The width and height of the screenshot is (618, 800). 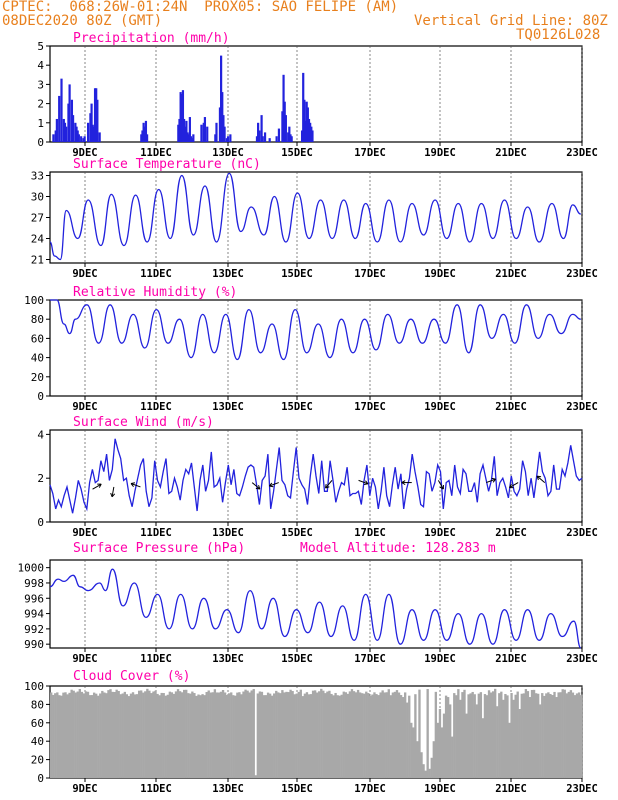 What do you see at coordinates (37, 176) in the screenshot?
I see `y-tick-label: 33` at bounding box center [37, 176].